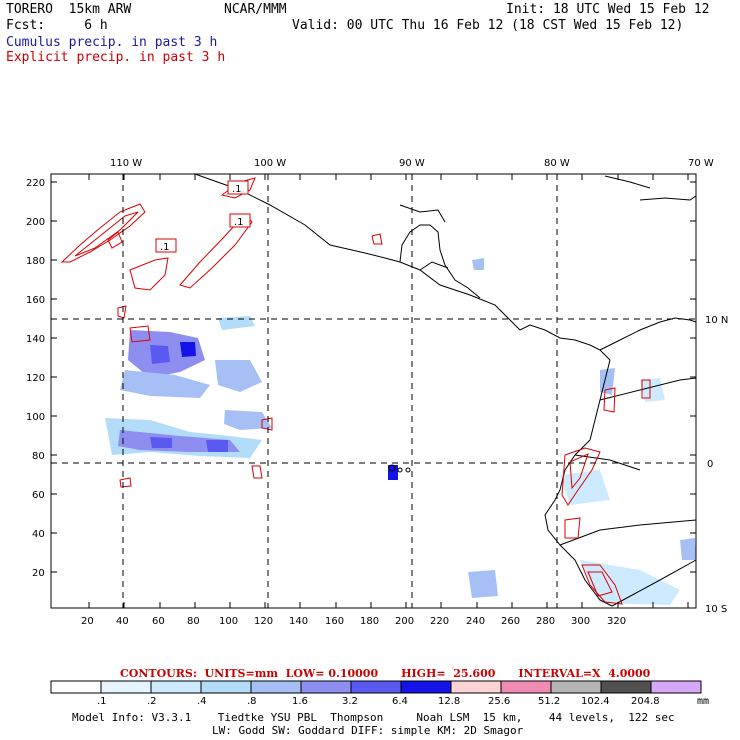 This screenshot has height=740, width=740. Describe the element at coordinates (35, 222) in the screenshot. I see `y-tick-label: 200` at that location.